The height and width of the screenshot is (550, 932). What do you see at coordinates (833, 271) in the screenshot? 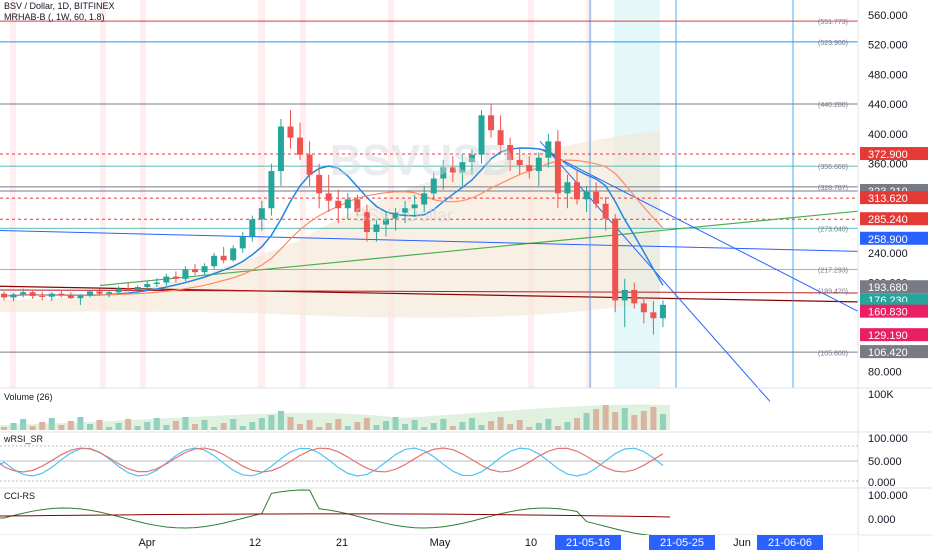
I see `level-label: (217.293)` at bounding box center [833, 271].